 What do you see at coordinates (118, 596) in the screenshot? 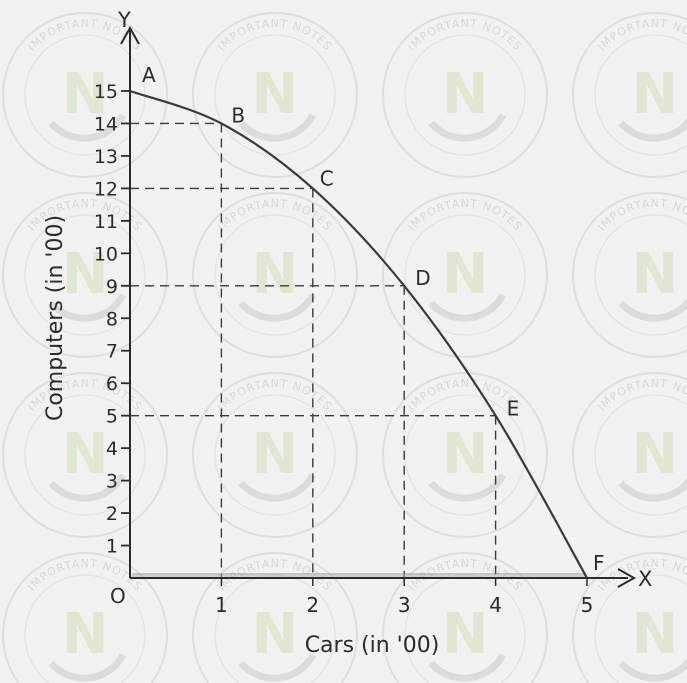
I see `origin-label: O` at bounding box center [118, 596].